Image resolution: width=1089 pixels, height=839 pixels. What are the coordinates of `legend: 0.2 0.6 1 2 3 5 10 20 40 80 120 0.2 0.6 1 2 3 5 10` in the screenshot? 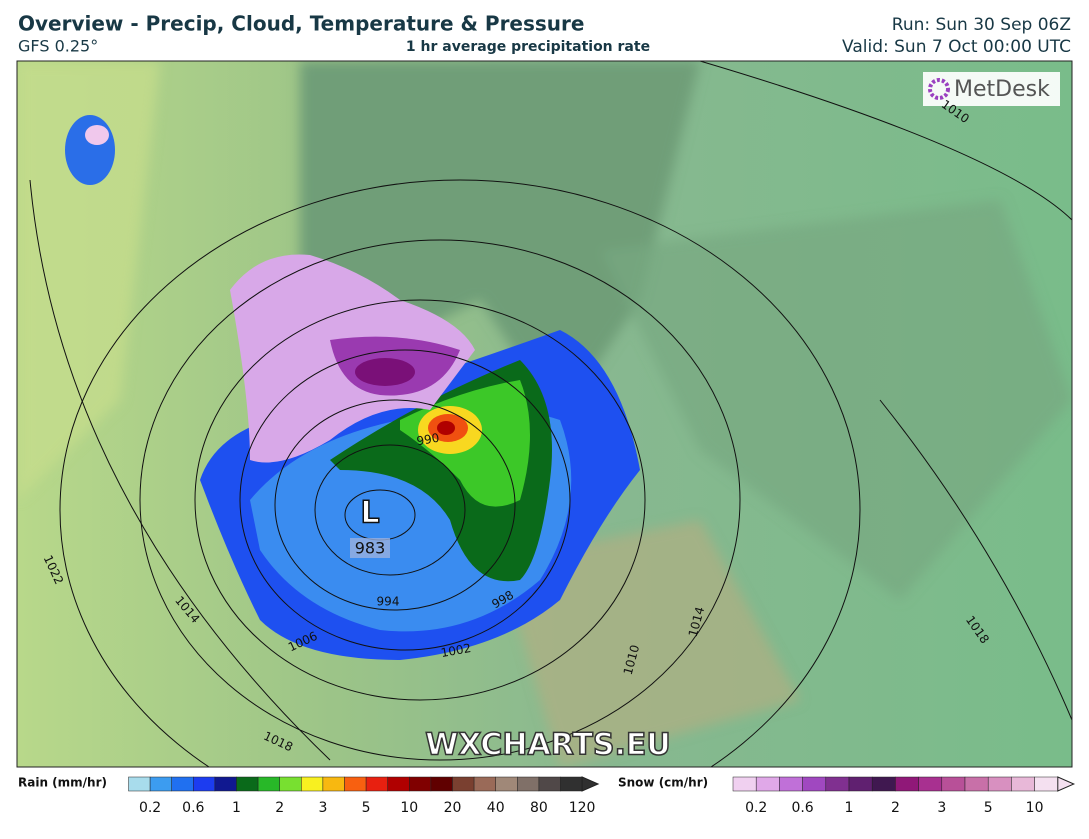 It's located at (602, 796).